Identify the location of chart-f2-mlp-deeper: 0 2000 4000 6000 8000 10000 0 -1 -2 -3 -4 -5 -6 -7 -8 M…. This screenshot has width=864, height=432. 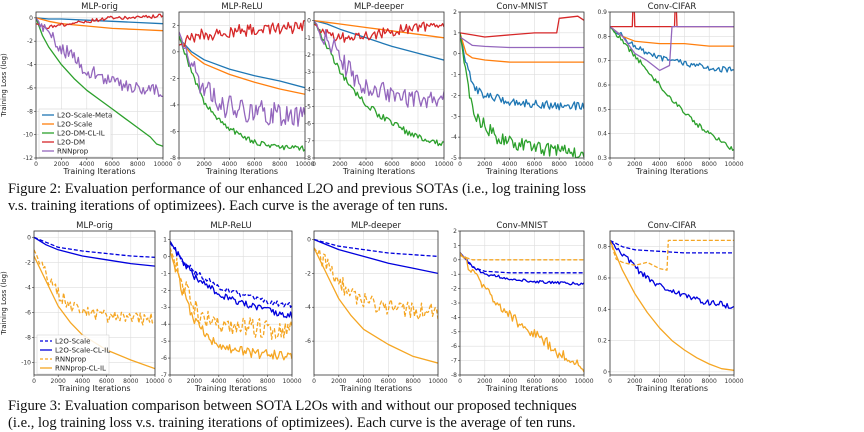
(379, 89).